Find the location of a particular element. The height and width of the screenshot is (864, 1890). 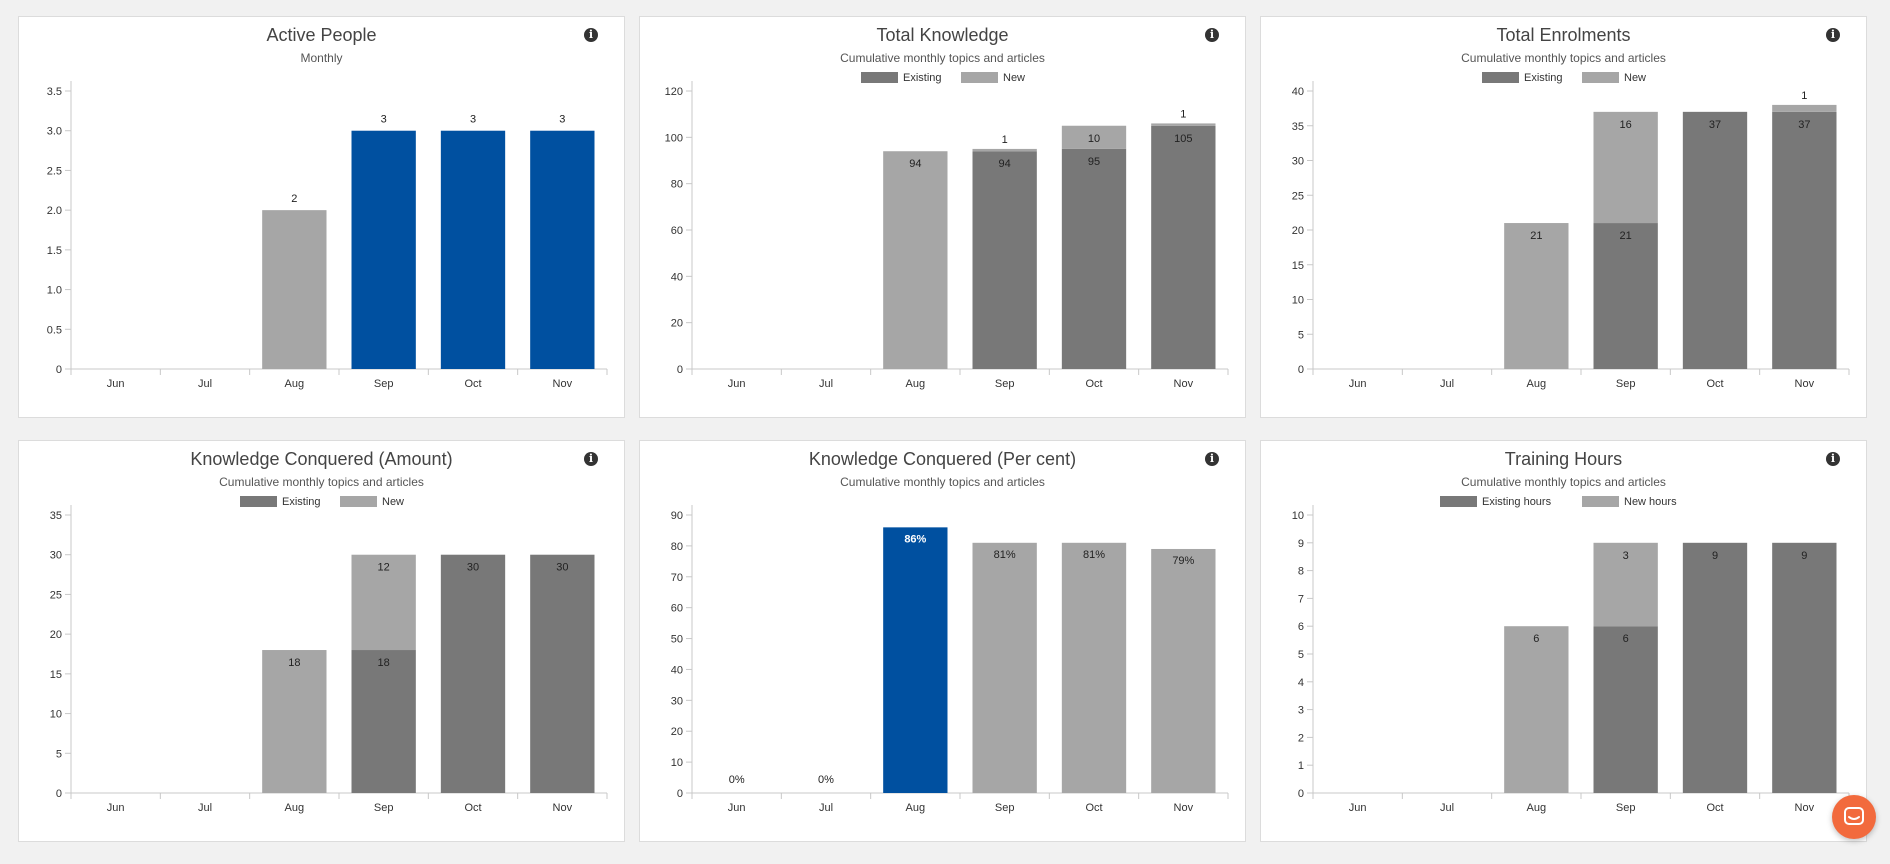

y-tick-label: 0.5 is located at coordinates (54, 330).